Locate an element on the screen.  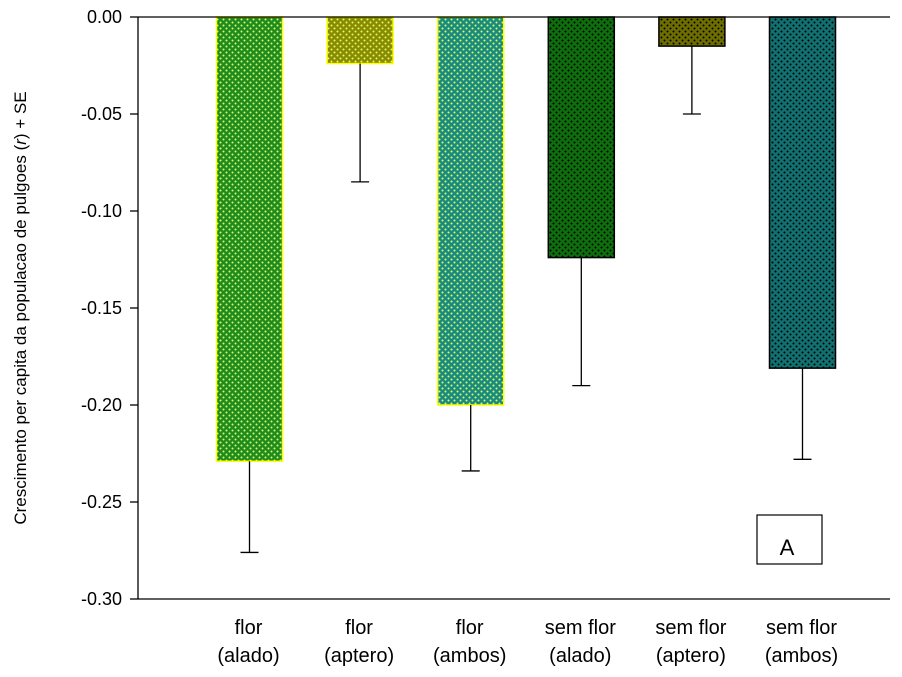
y-tick-label: 0.00 is located at coordinates (104, 17).